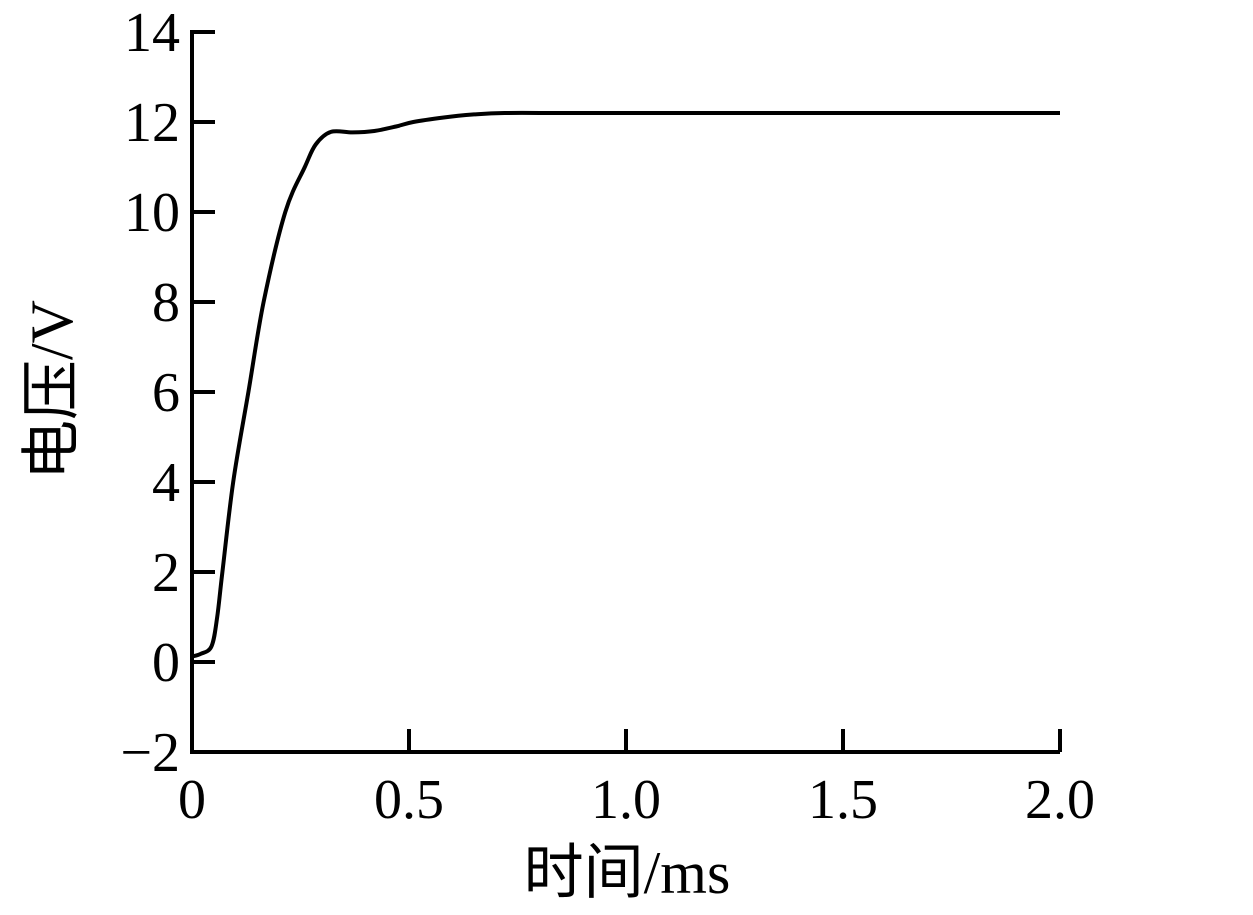 Image resolution: width=1253 pixels, height=915 pixels. Describe the element at coordinates (52, 390) in the screenshot. I see `y-axis-label: 电压/V` at that location.